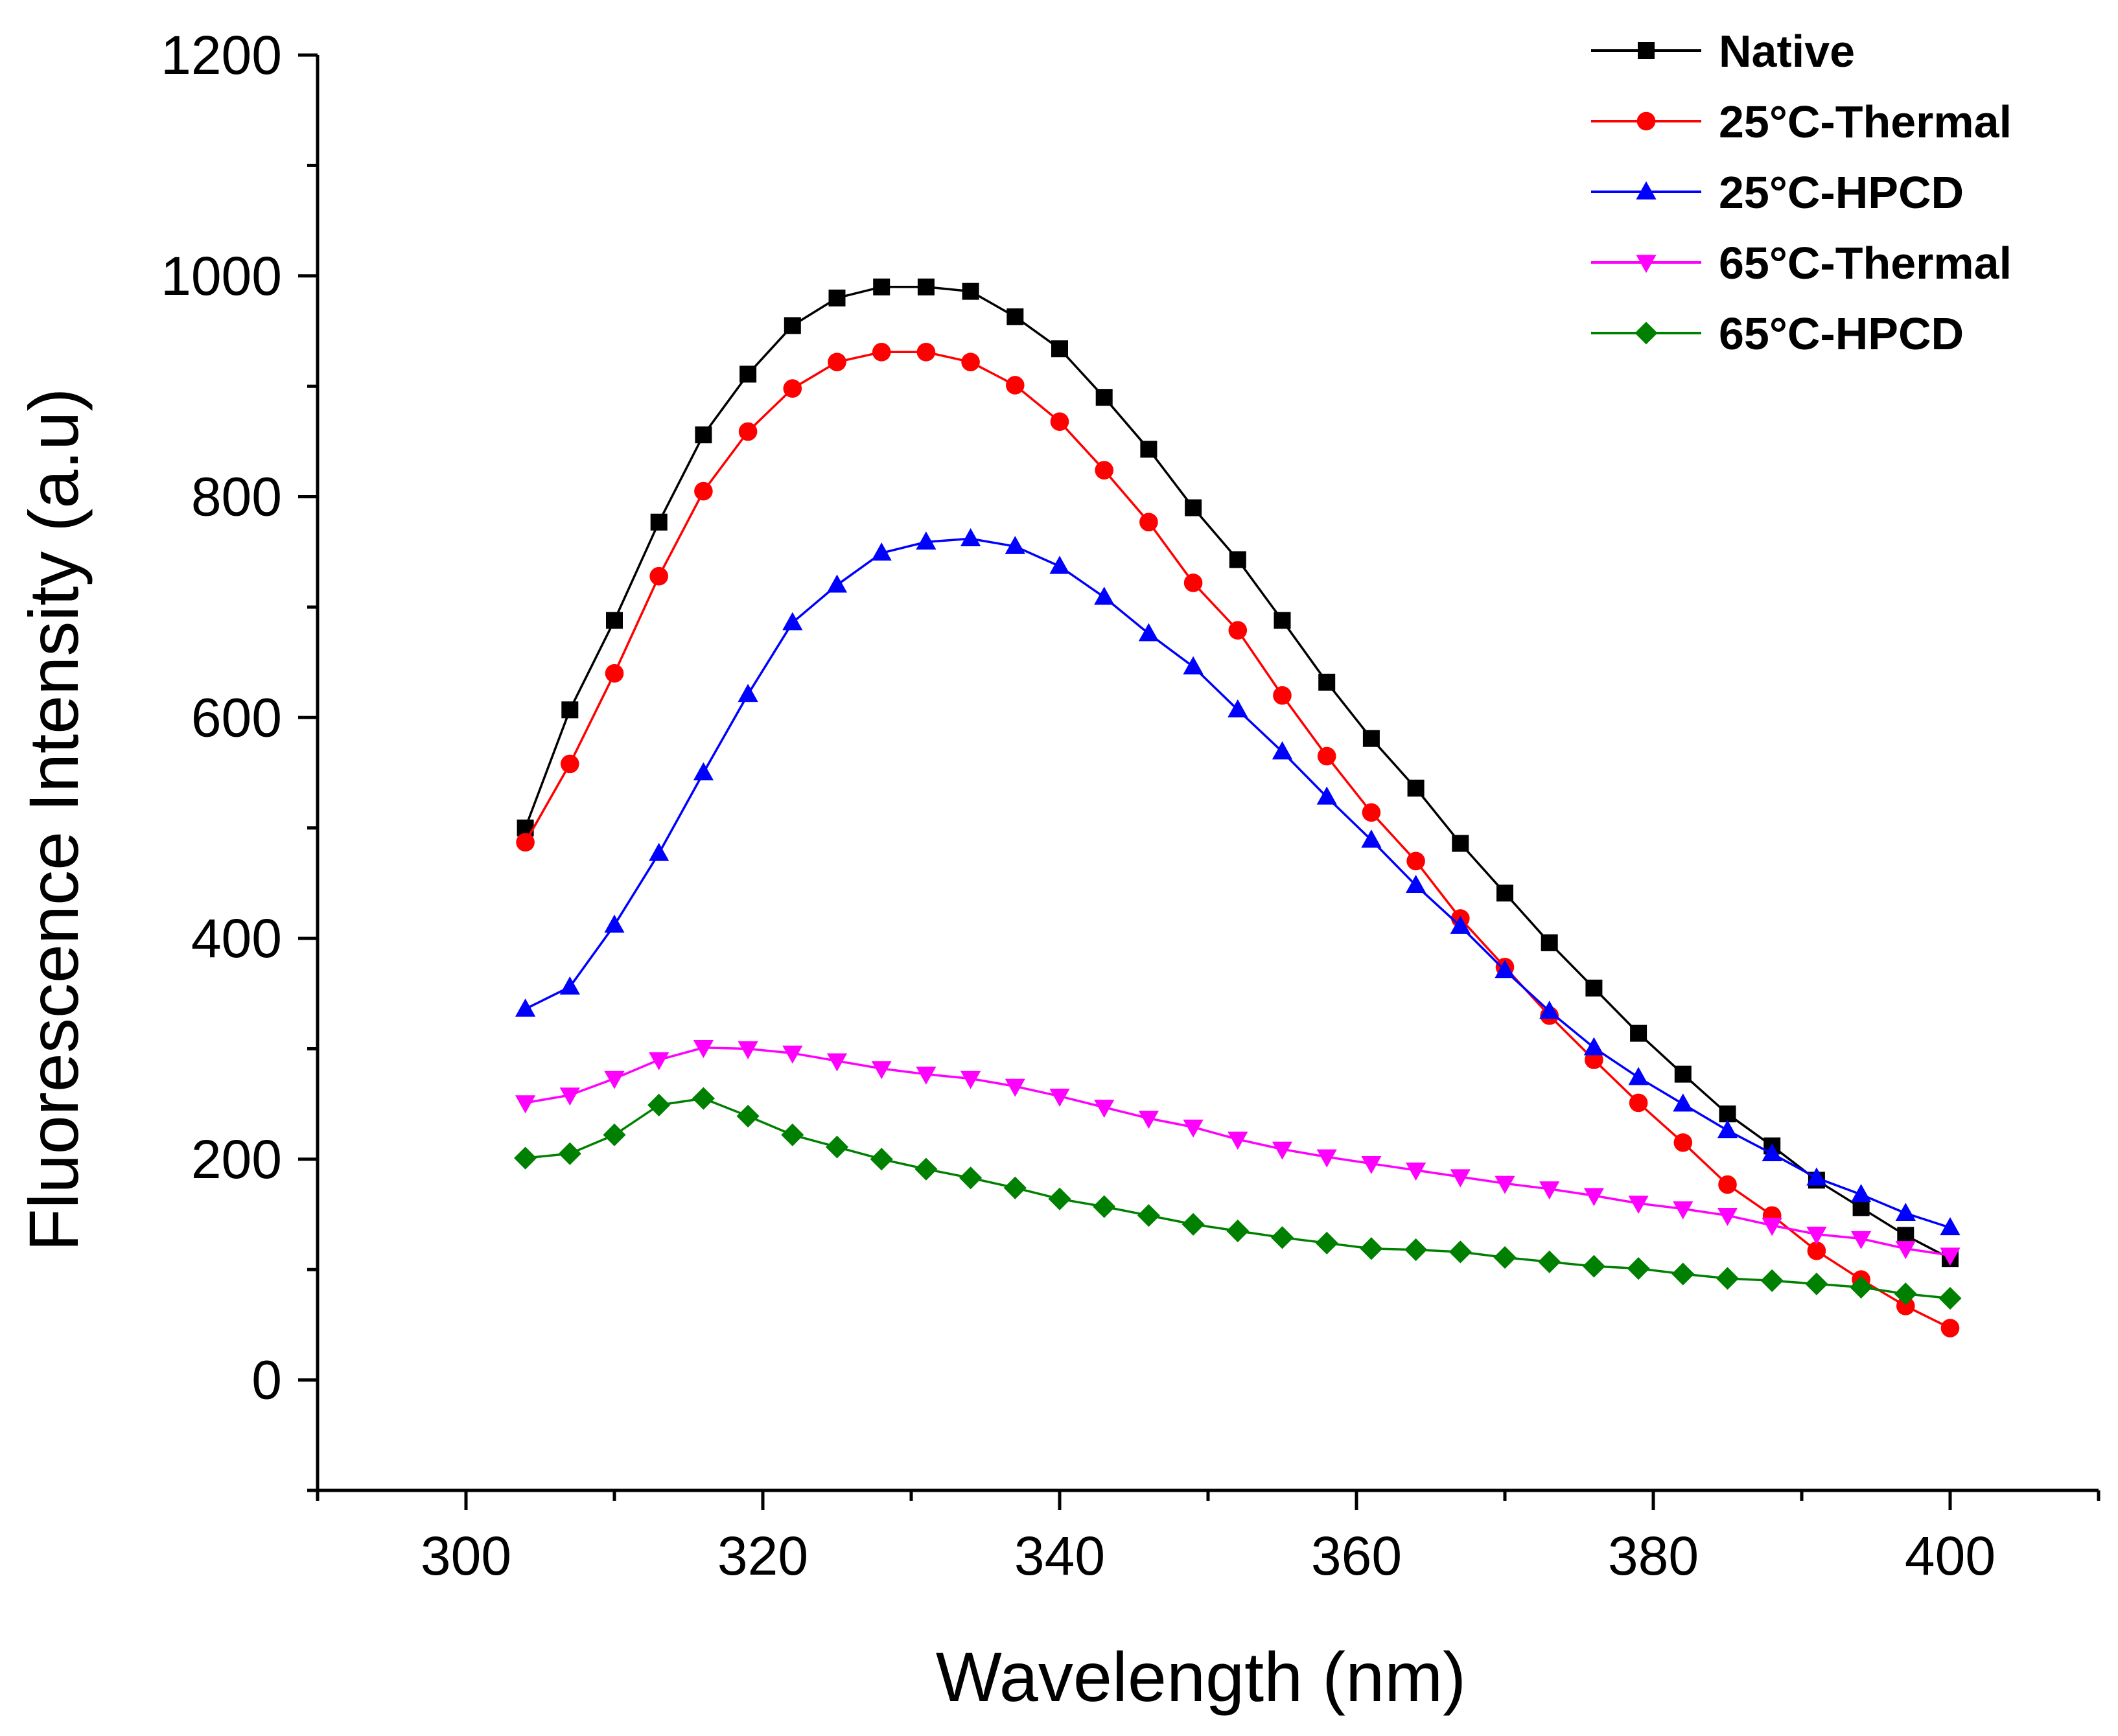 This screenshot has width=2118, height=1736. What do you see at coordinates (1842, 334) in the screenshot?
I see `legend-label: 65°C-HPCD` at bounding box center [1842, 334].